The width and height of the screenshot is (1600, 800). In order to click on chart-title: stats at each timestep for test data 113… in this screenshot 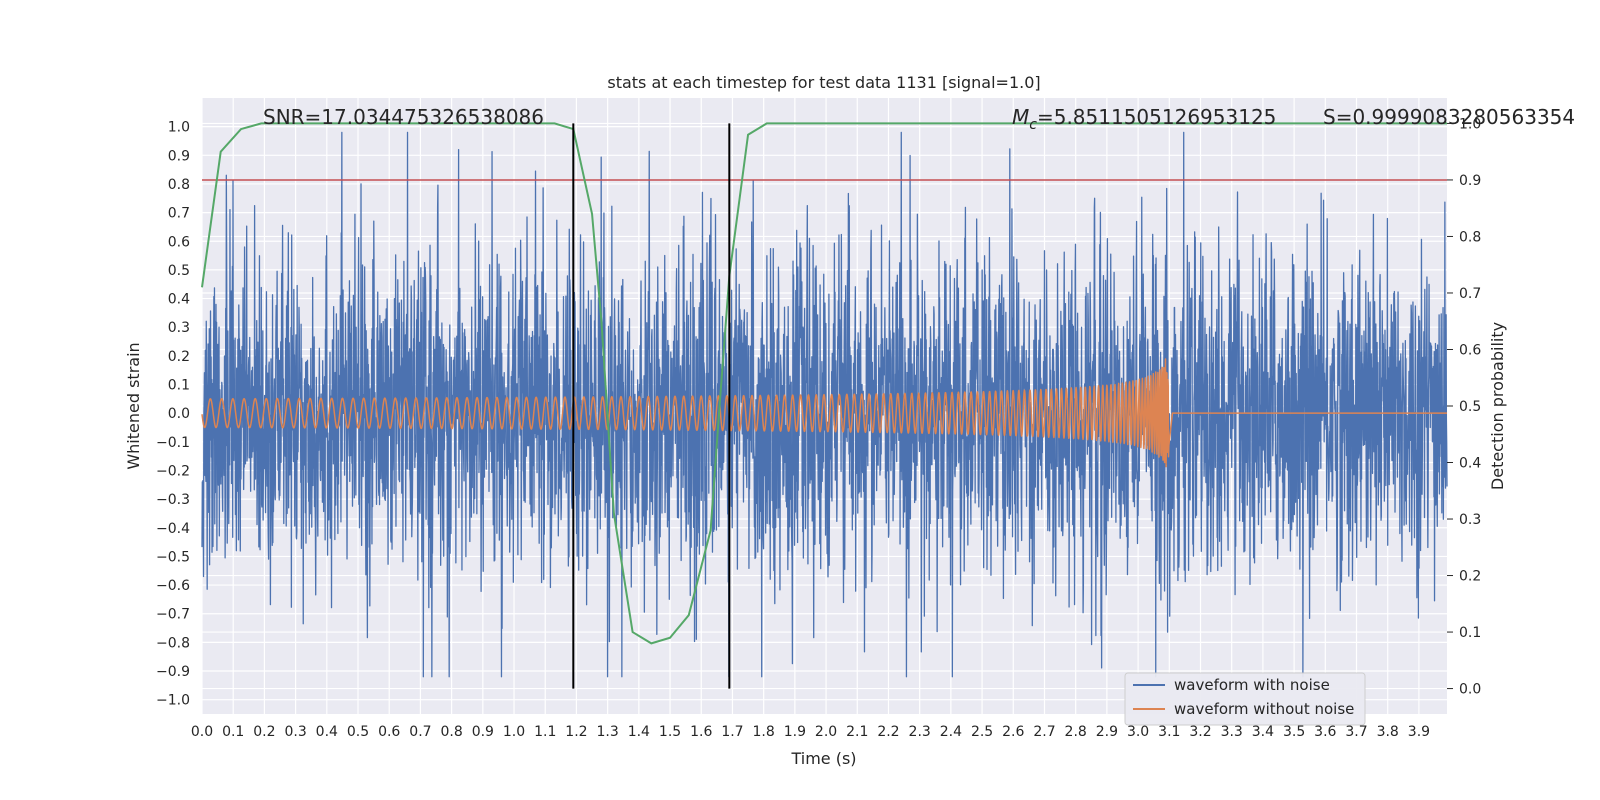, I will do `click(823, 82)`.